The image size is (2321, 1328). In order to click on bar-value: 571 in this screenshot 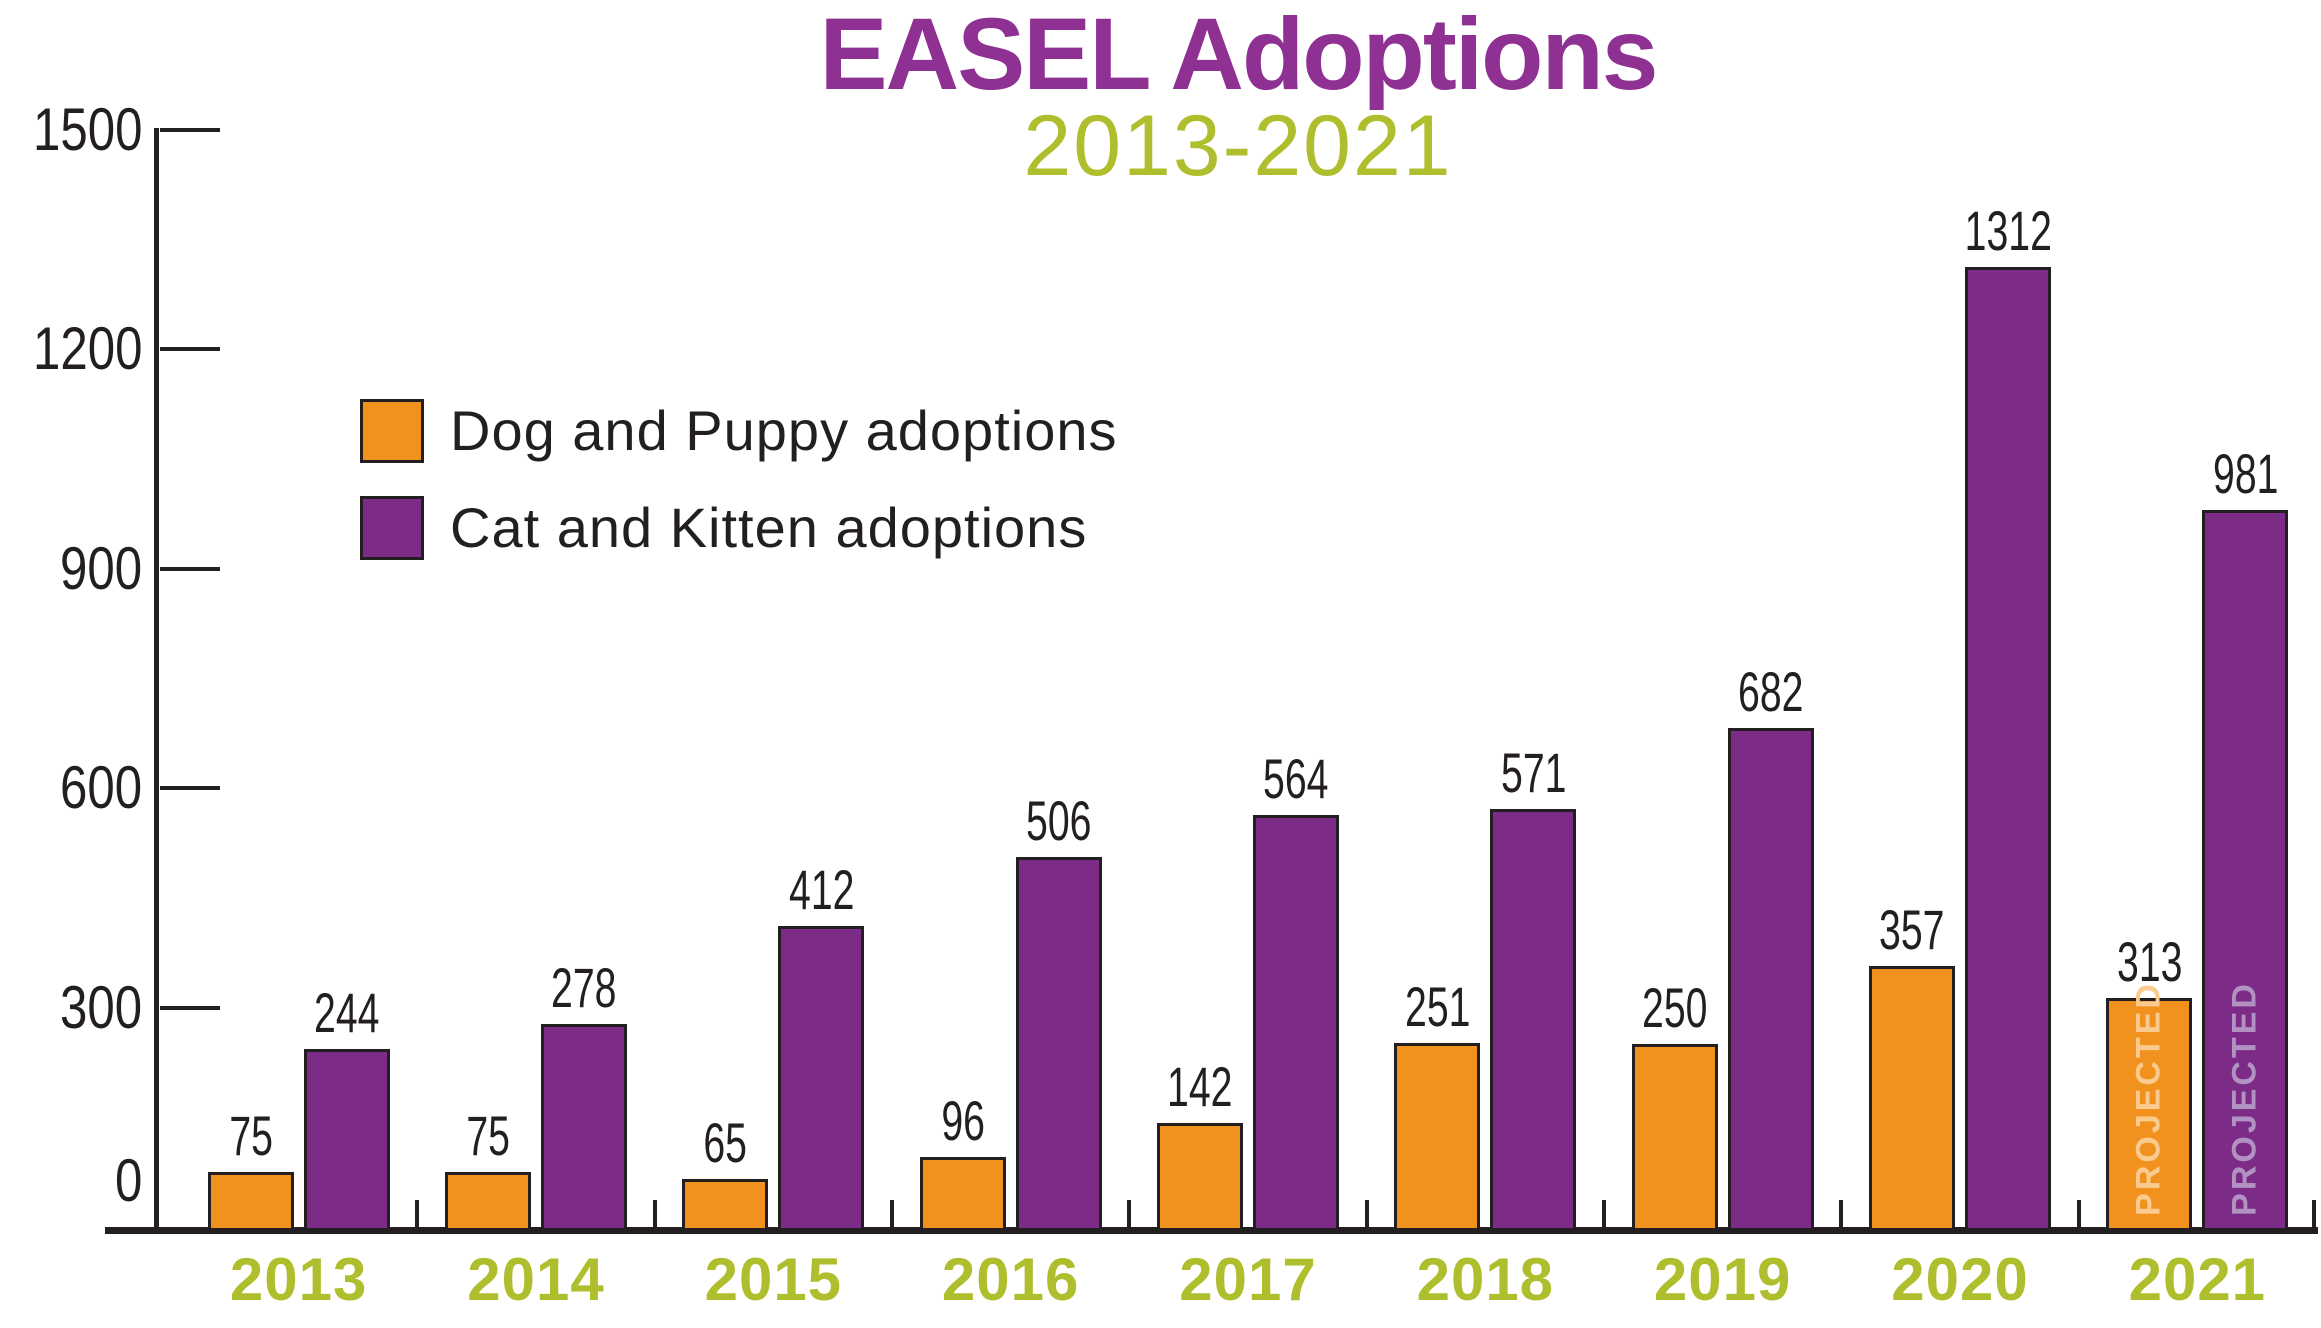, I will do `click(1533, 773)`.